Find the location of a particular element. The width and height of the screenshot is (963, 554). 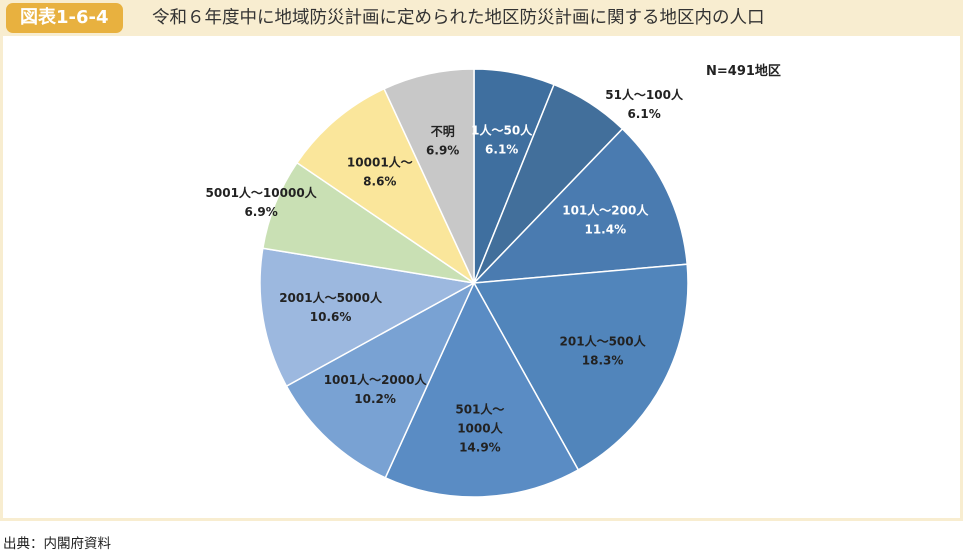

pie-slice-label-1: 1人～50人 6.1% is located at coordinates (502, 140).